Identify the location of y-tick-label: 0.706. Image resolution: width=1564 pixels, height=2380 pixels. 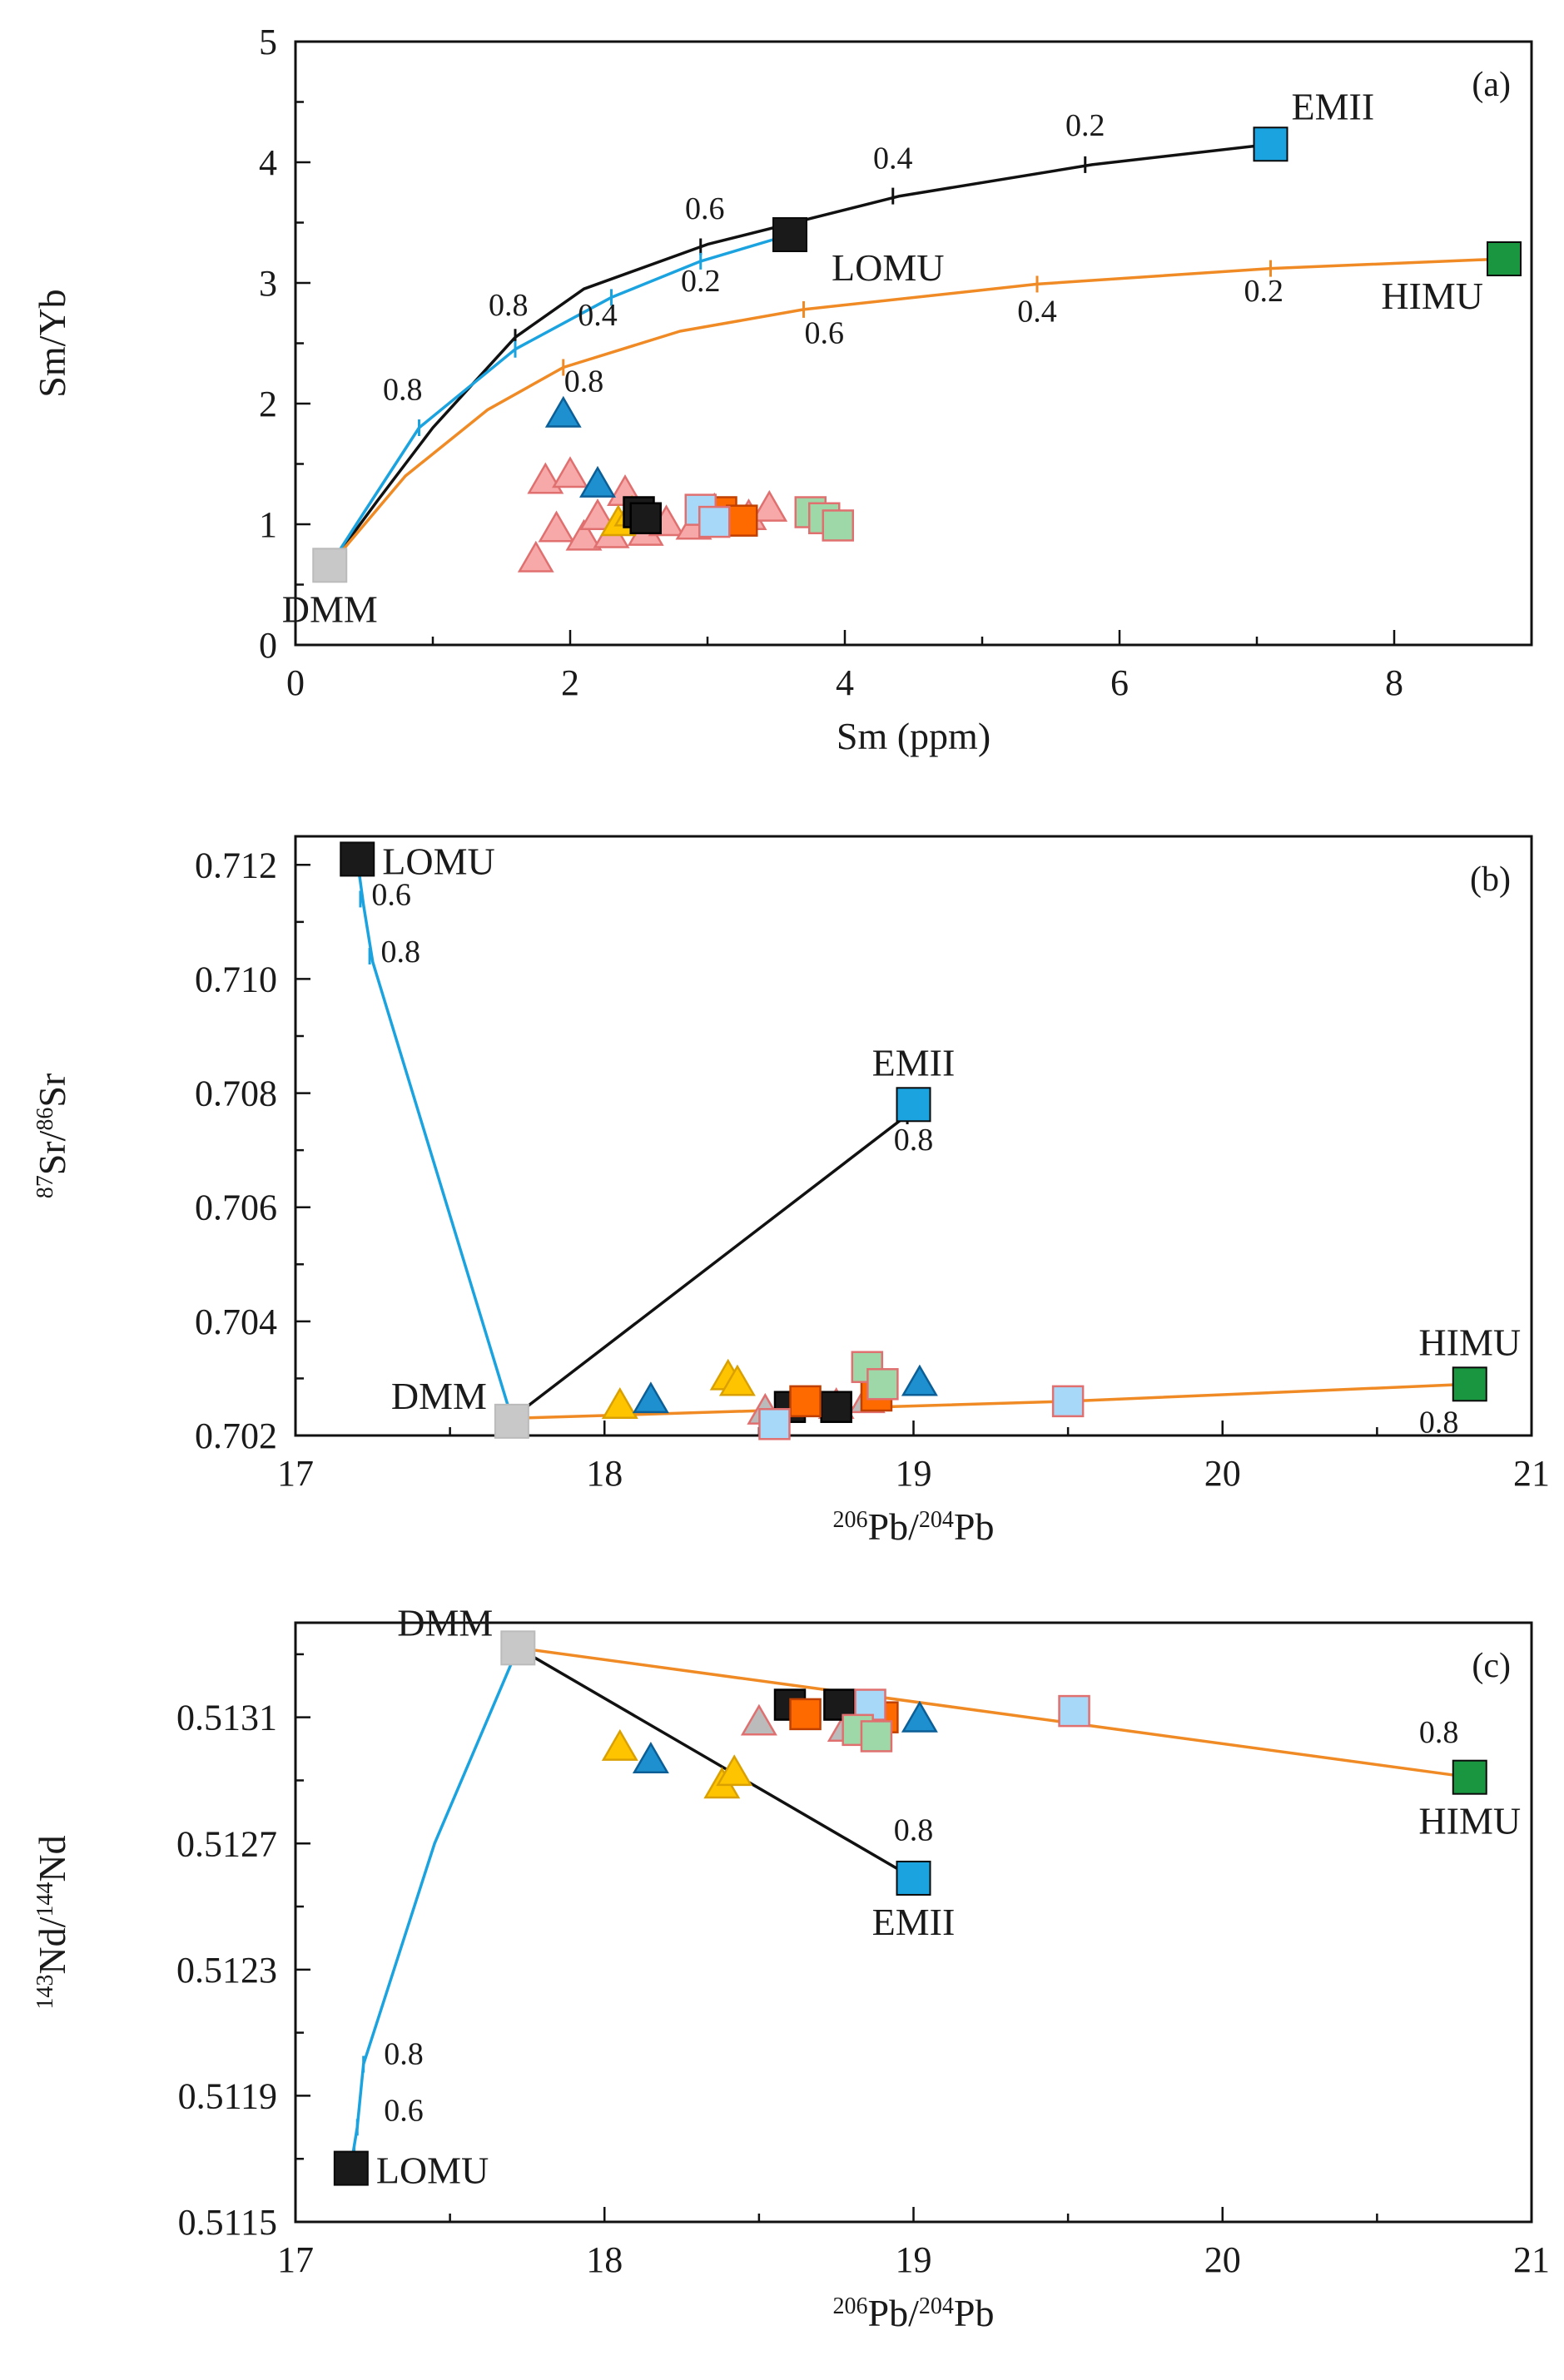
(236, 1208).